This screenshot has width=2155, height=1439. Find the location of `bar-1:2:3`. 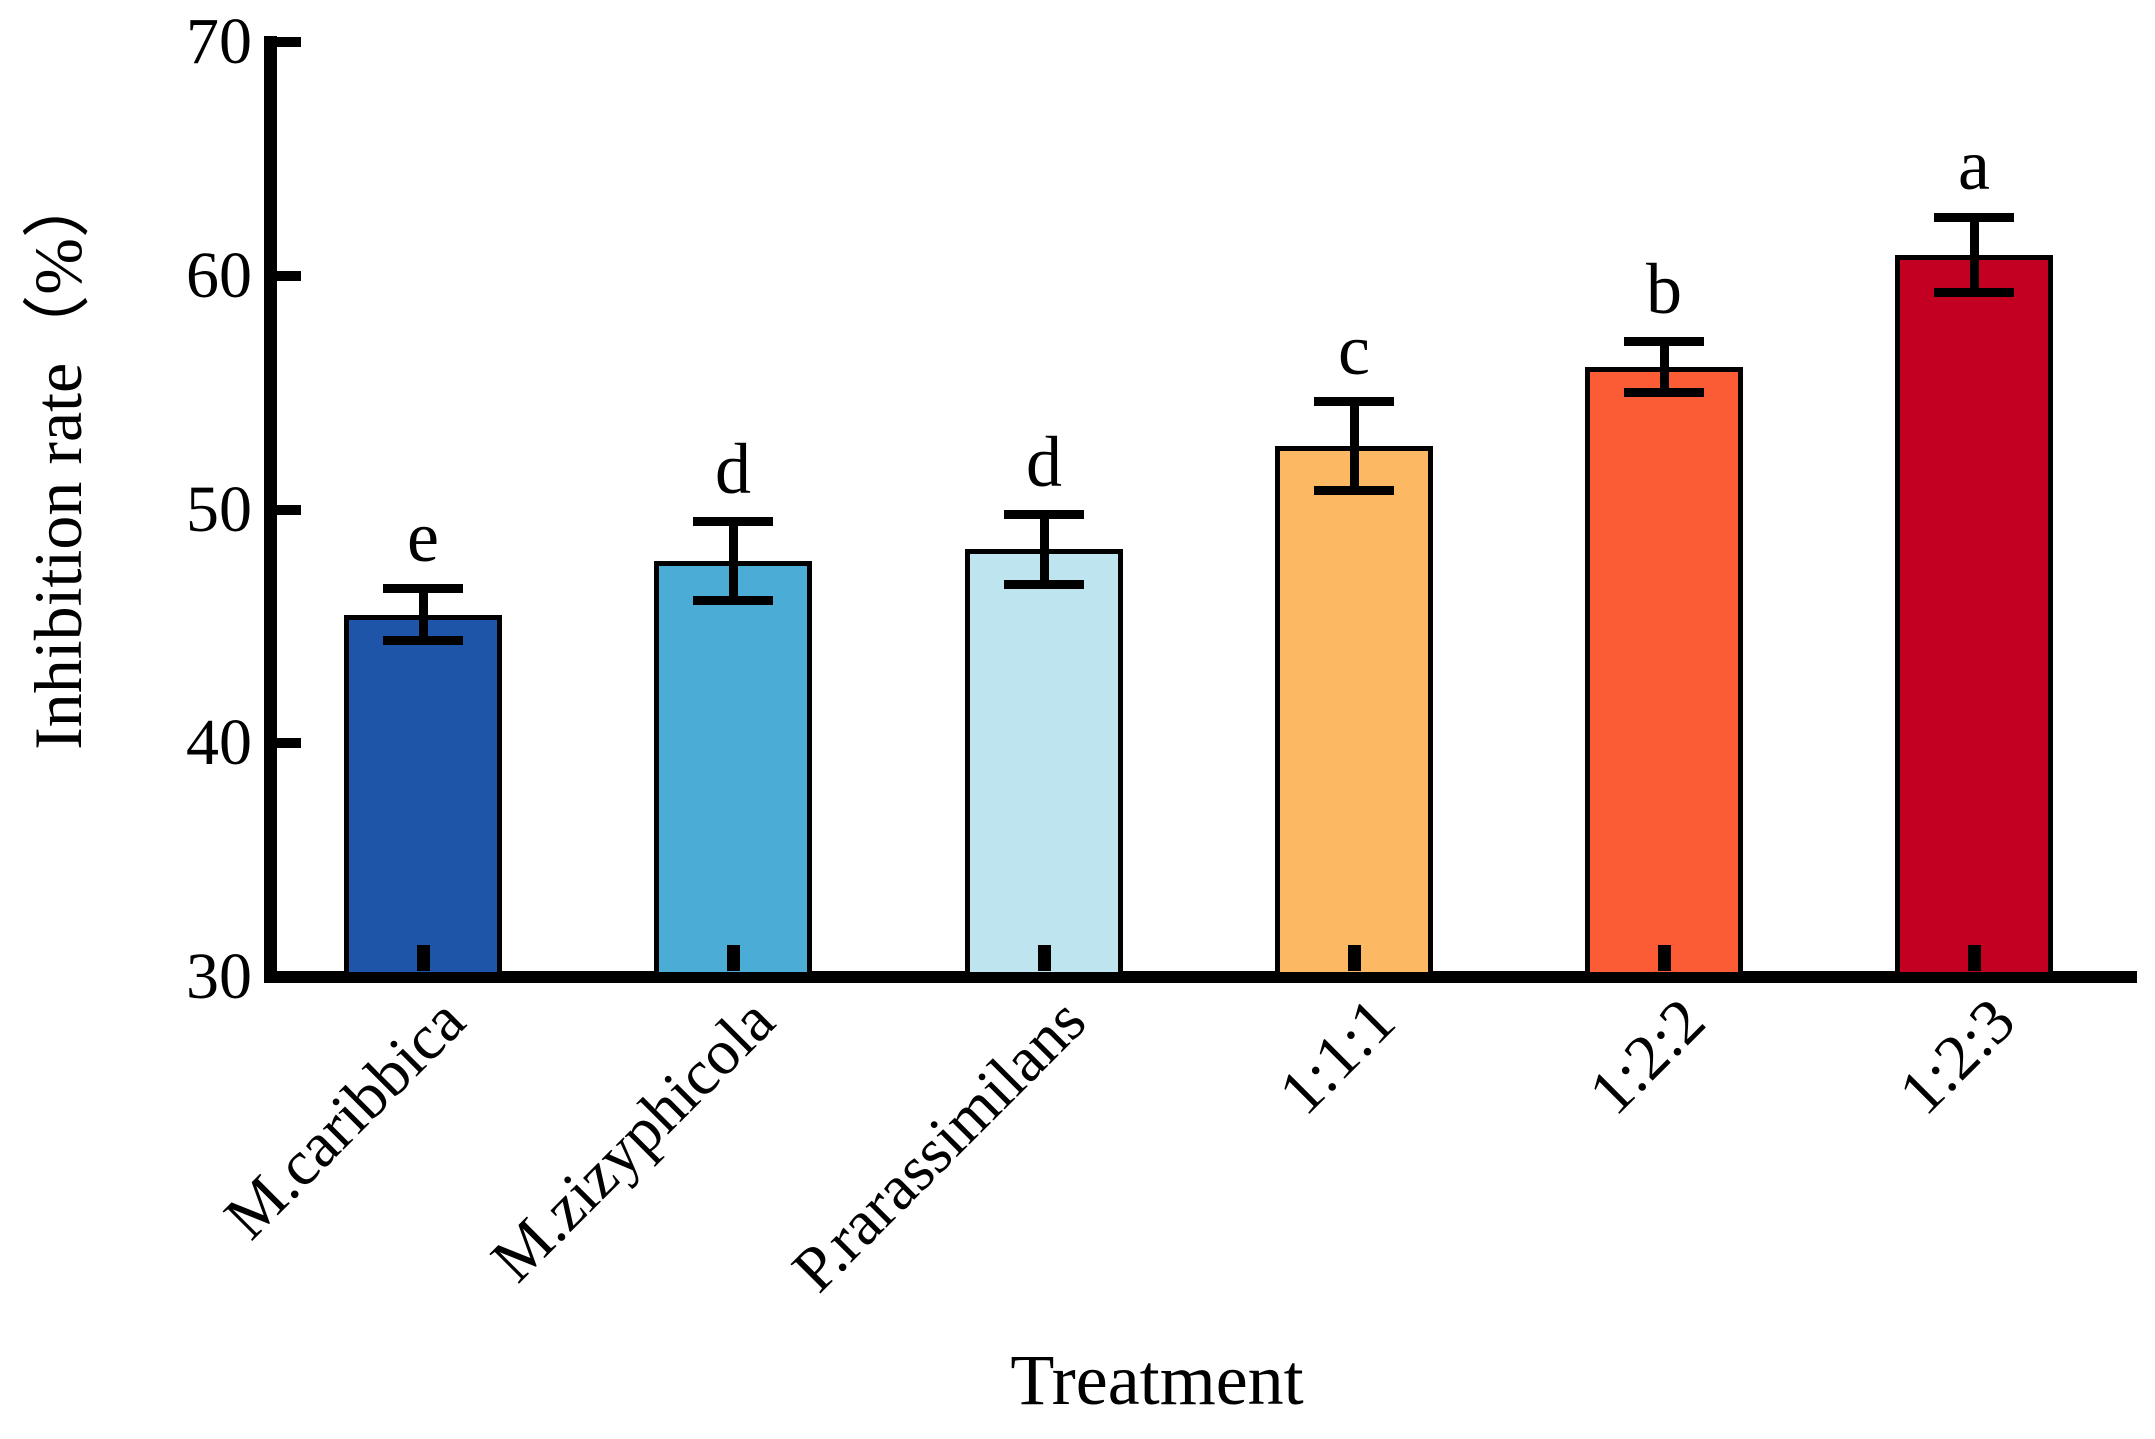

bar-1:2:3 is located at coordinates (1974, 615).